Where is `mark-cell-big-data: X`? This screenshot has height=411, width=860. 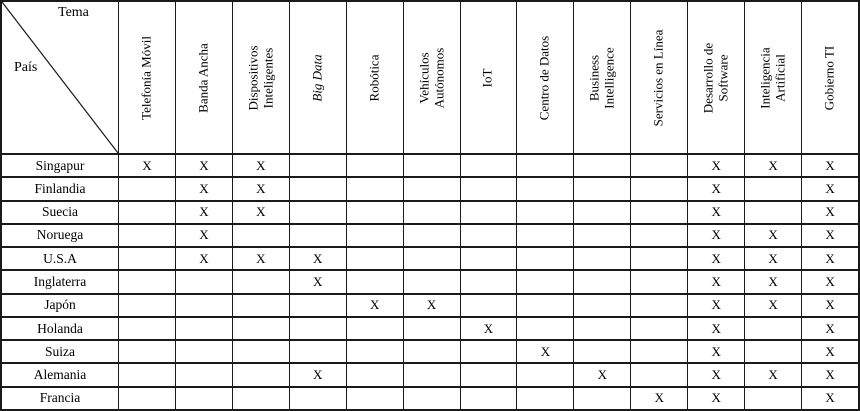 mark-cell-big-data: X is located at coordinates (317, 281).